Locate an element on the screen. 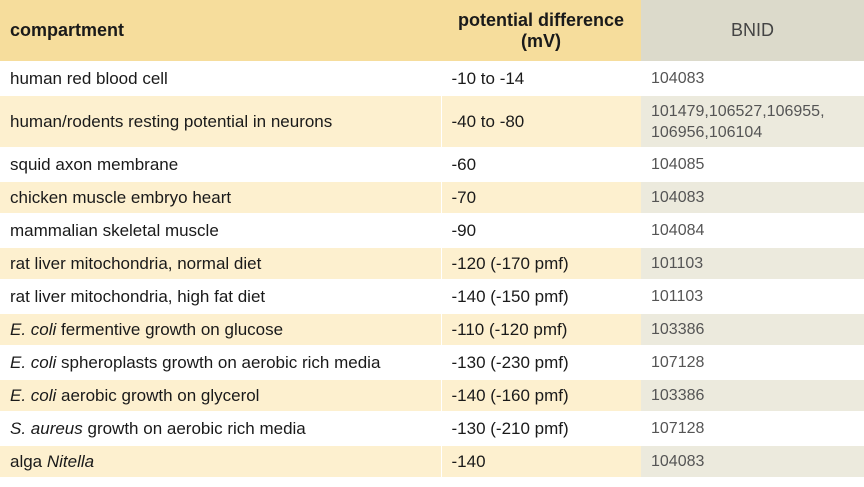 The width and height of the screenshot is (864, 487). compartment-cell: alga Nitella is located at coordinates (221, 462).